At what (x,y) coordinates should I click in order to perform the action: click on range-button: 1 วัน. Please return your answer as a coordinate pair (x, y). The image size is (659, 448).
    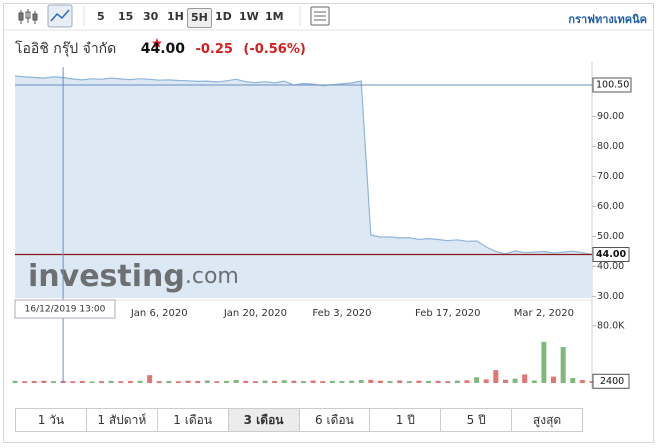
    Looking at the image, I should click on (51, 420).